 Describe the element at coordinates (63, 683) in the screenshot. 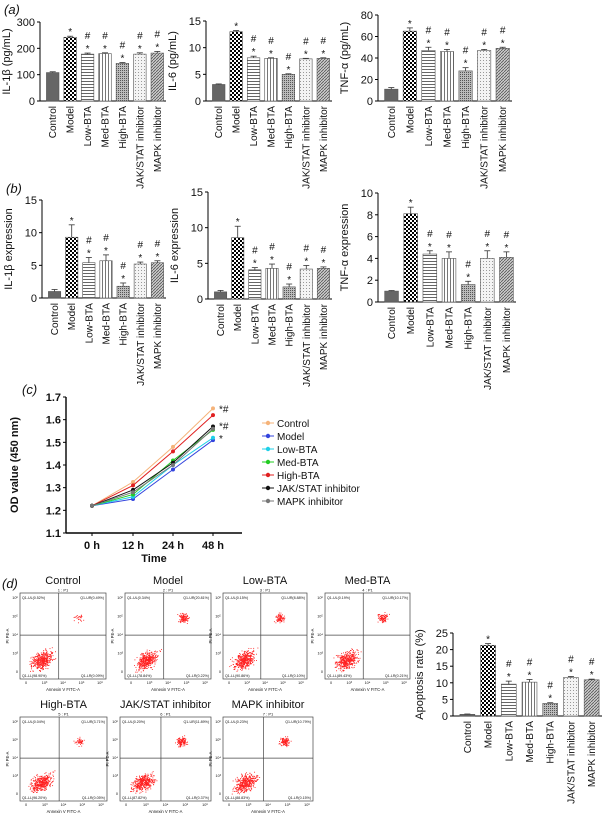

I see `flow-x-tick-label: 10⁴` at that location.